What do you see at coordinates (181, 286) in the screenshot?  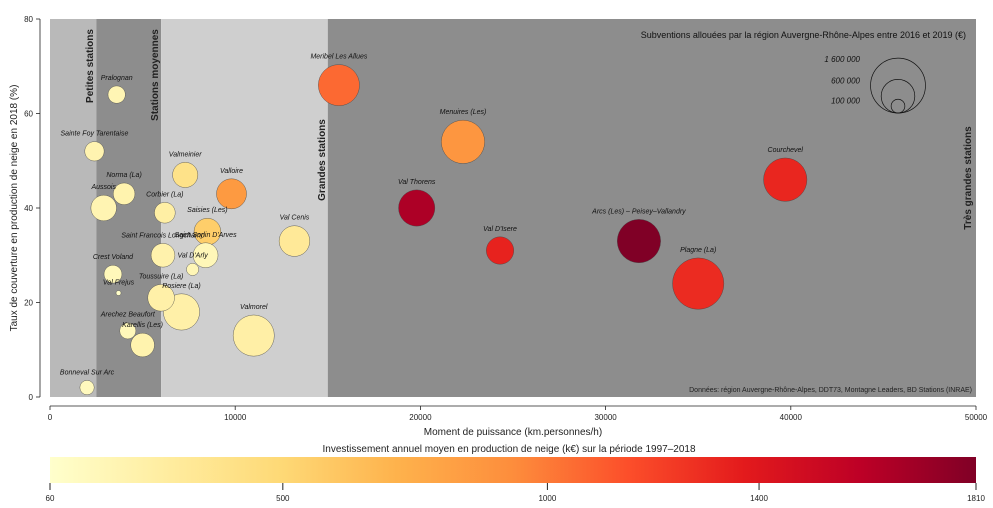 I see `bubble-label-rosiere-la: Rosiere (La)` at bounding box center [181, 286].